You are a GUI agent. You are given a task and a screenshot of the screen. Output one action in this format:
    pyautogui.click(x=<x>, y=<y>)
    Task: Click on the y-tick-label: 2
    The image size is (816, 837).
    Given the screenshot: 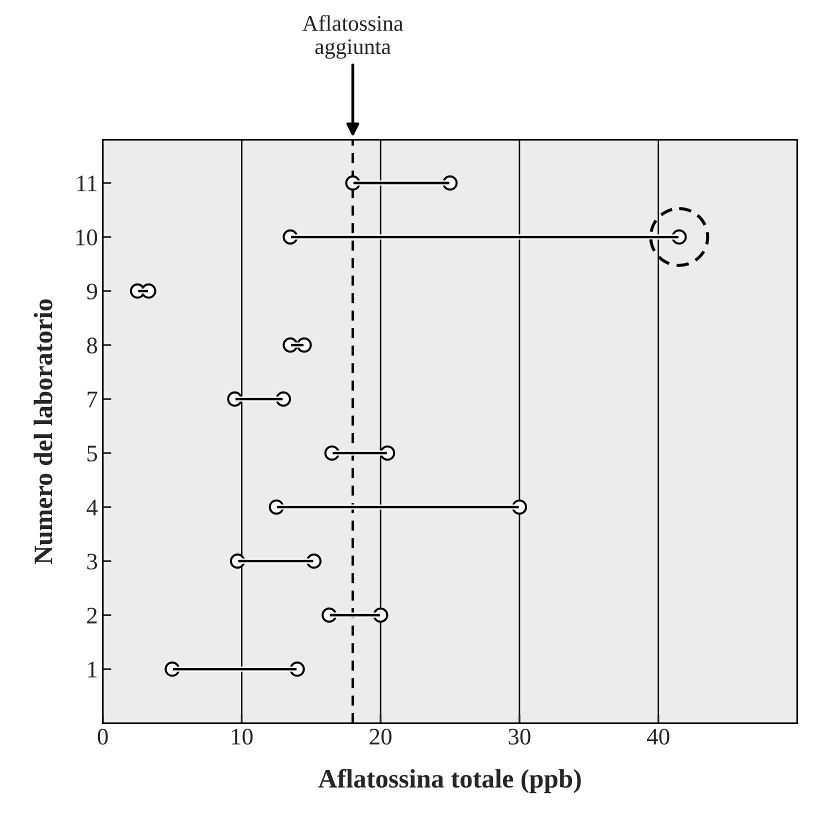 What is the action you would take?
    pyautogui.click(x=92, y=616)
    